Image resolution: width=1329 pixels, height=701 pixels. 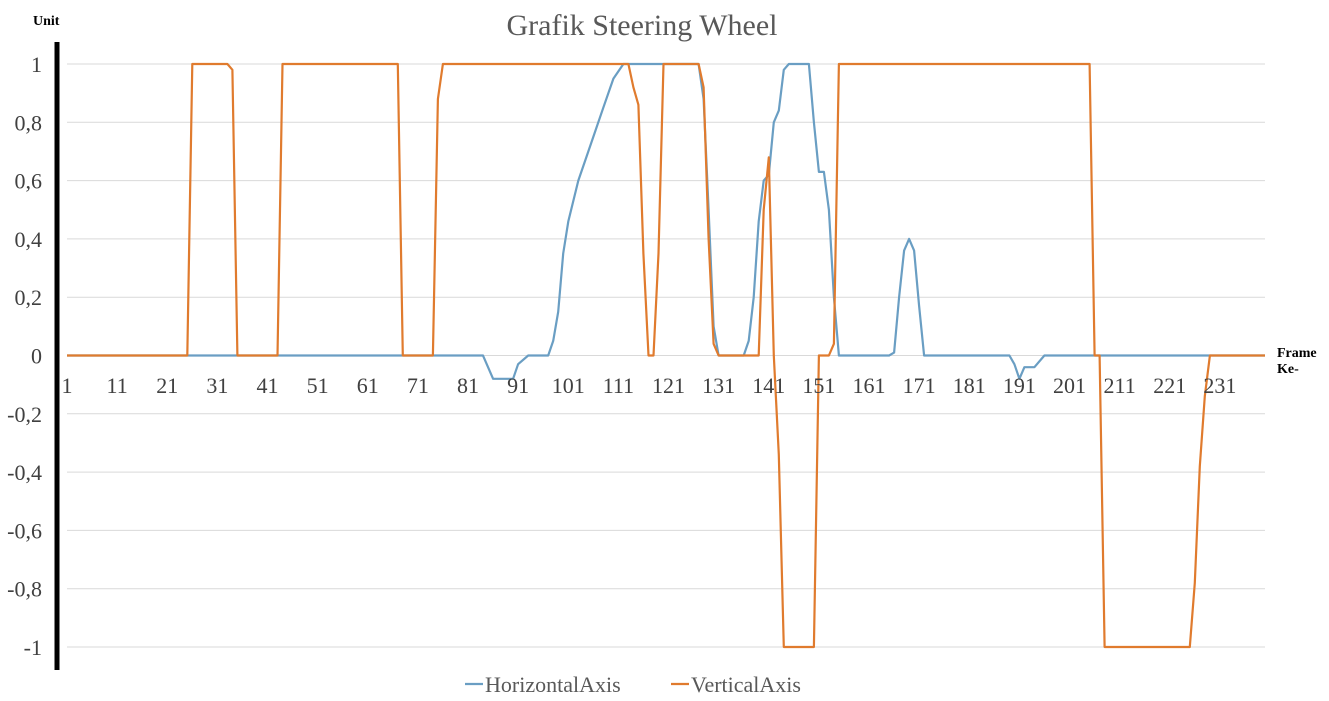 I want to click on x-tick-label: 141, so click(x=768, y=385).